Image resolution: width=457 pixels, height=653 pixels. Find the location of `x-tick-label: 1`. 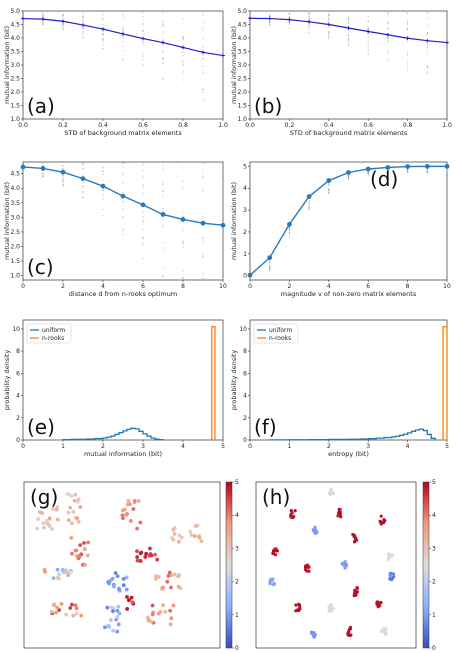

x-tick-label: 1 is located at coordinates (63, 446).